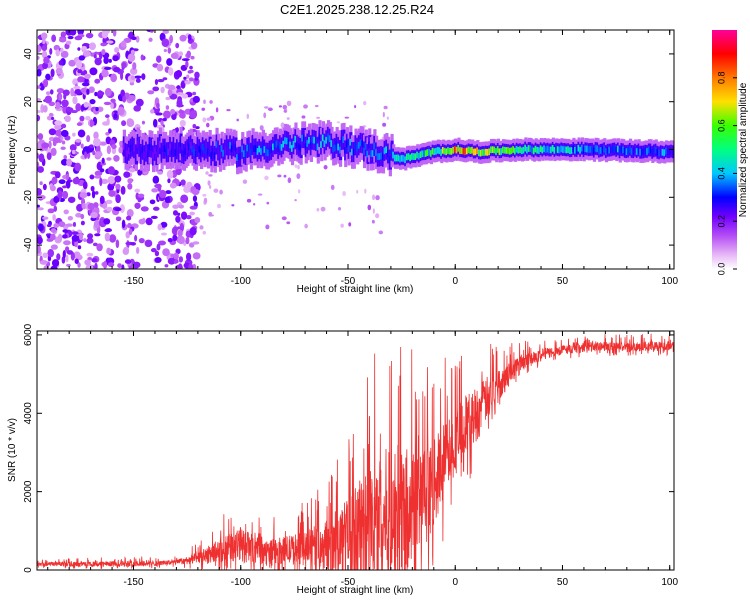 The image size is (750, 605). Describe the element at coordinates (28, 570) in the screenshot. I see `y-tick-label: 0` at that location.